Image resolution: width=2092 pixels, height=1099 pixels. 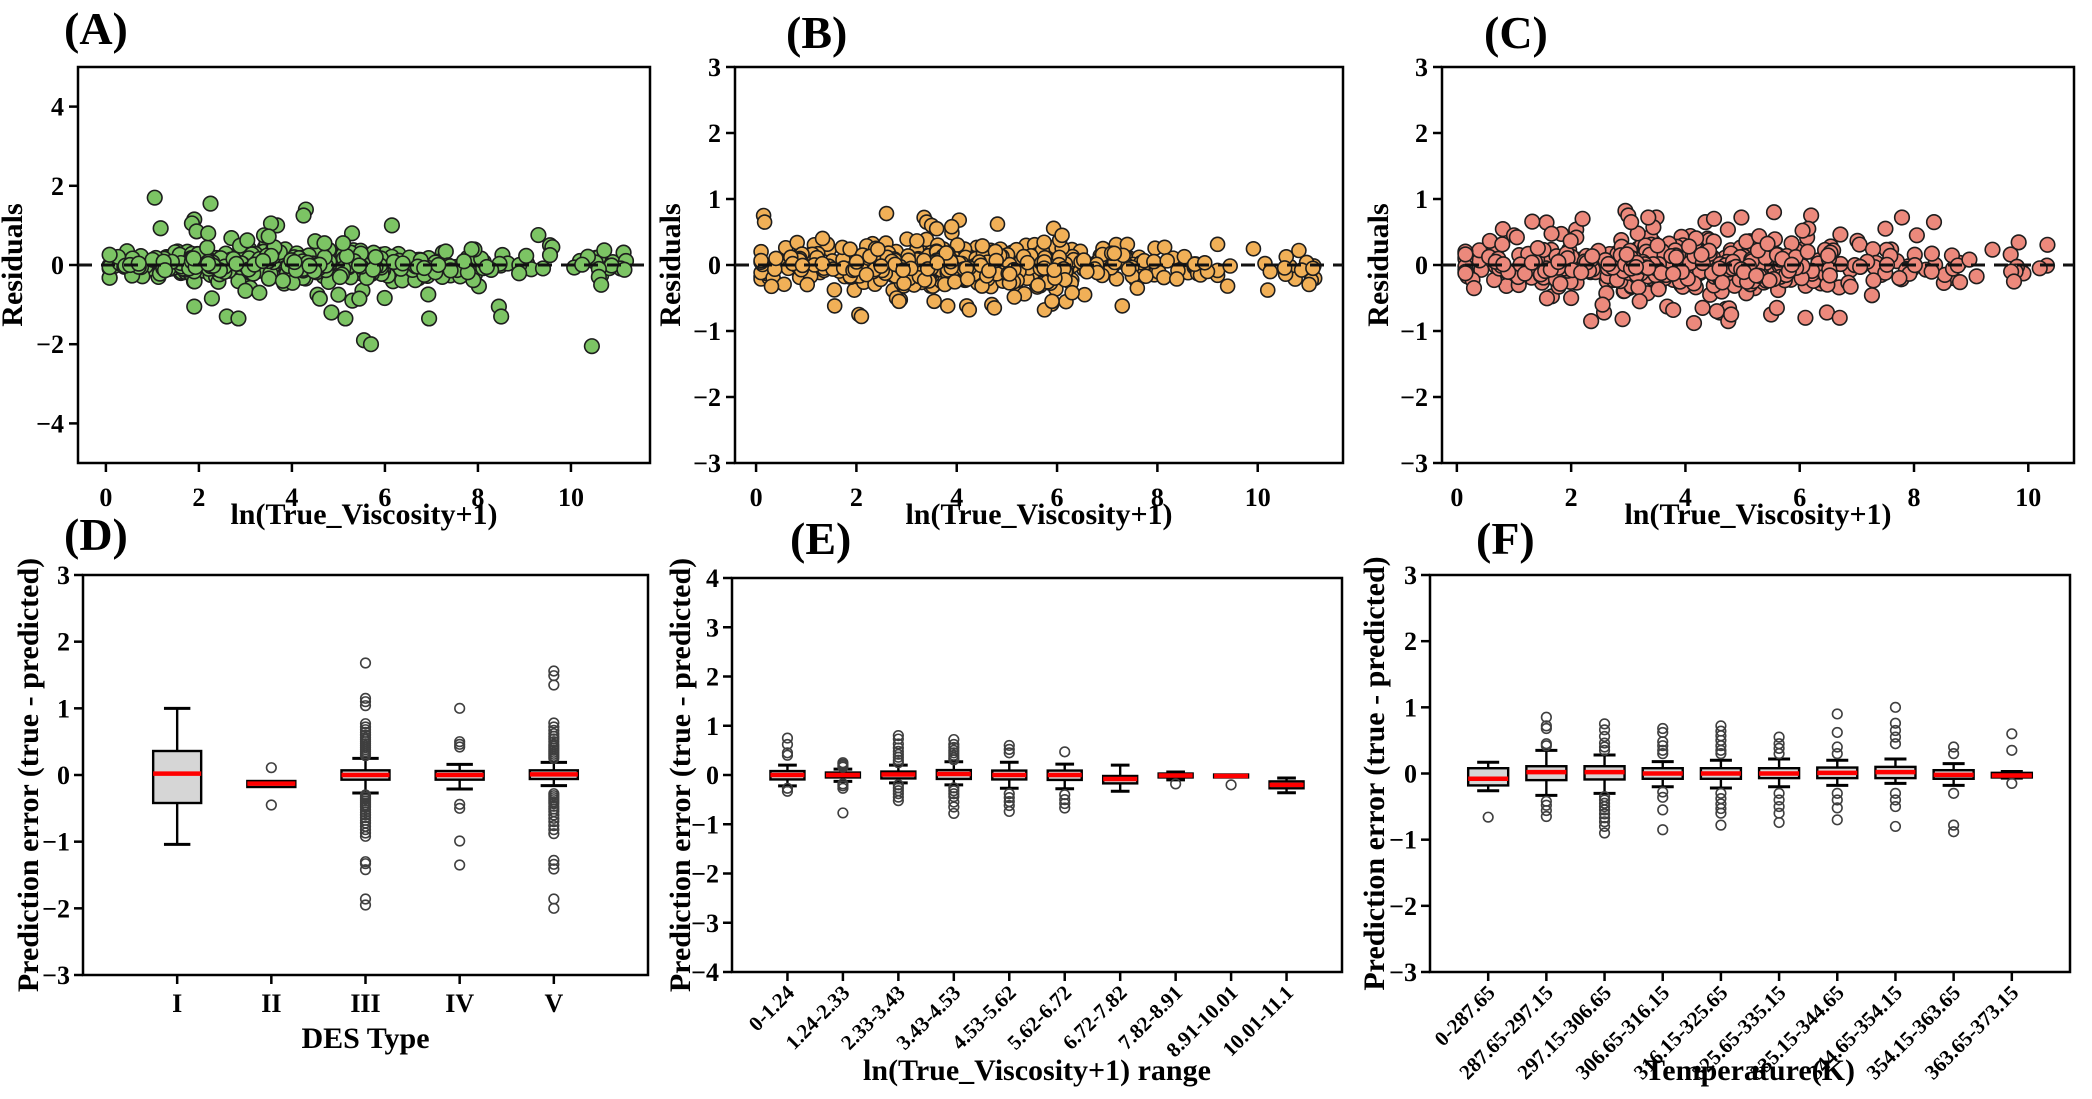 What do you see at coordinates (1010, 487) in the screenshot?
I see `x-axis-B: 0 2 4 6 8 10` at bounding box center [1010, 487].